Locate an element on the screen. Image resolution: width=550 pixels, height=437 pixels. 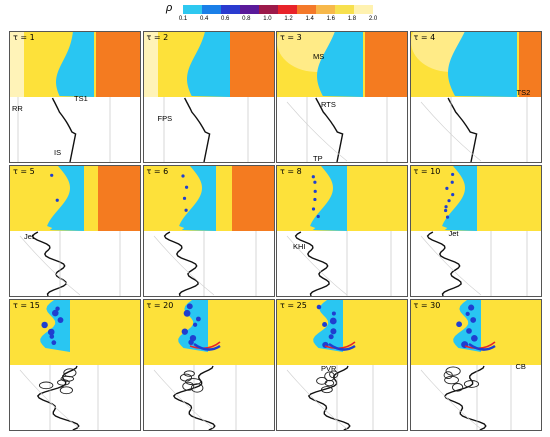
time-label: τ = 4 is located at coordinates (424, 37).